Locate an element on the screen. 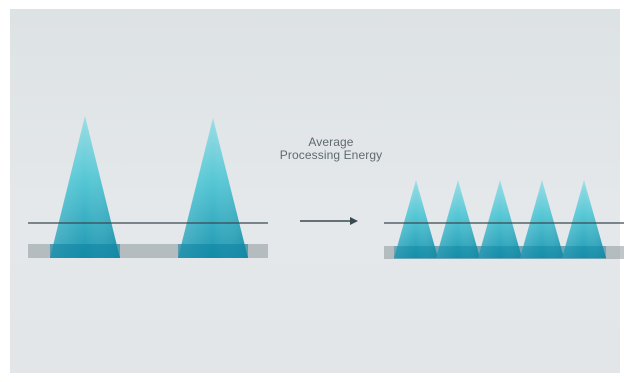  left-panel is located at coordinates (148, 187).